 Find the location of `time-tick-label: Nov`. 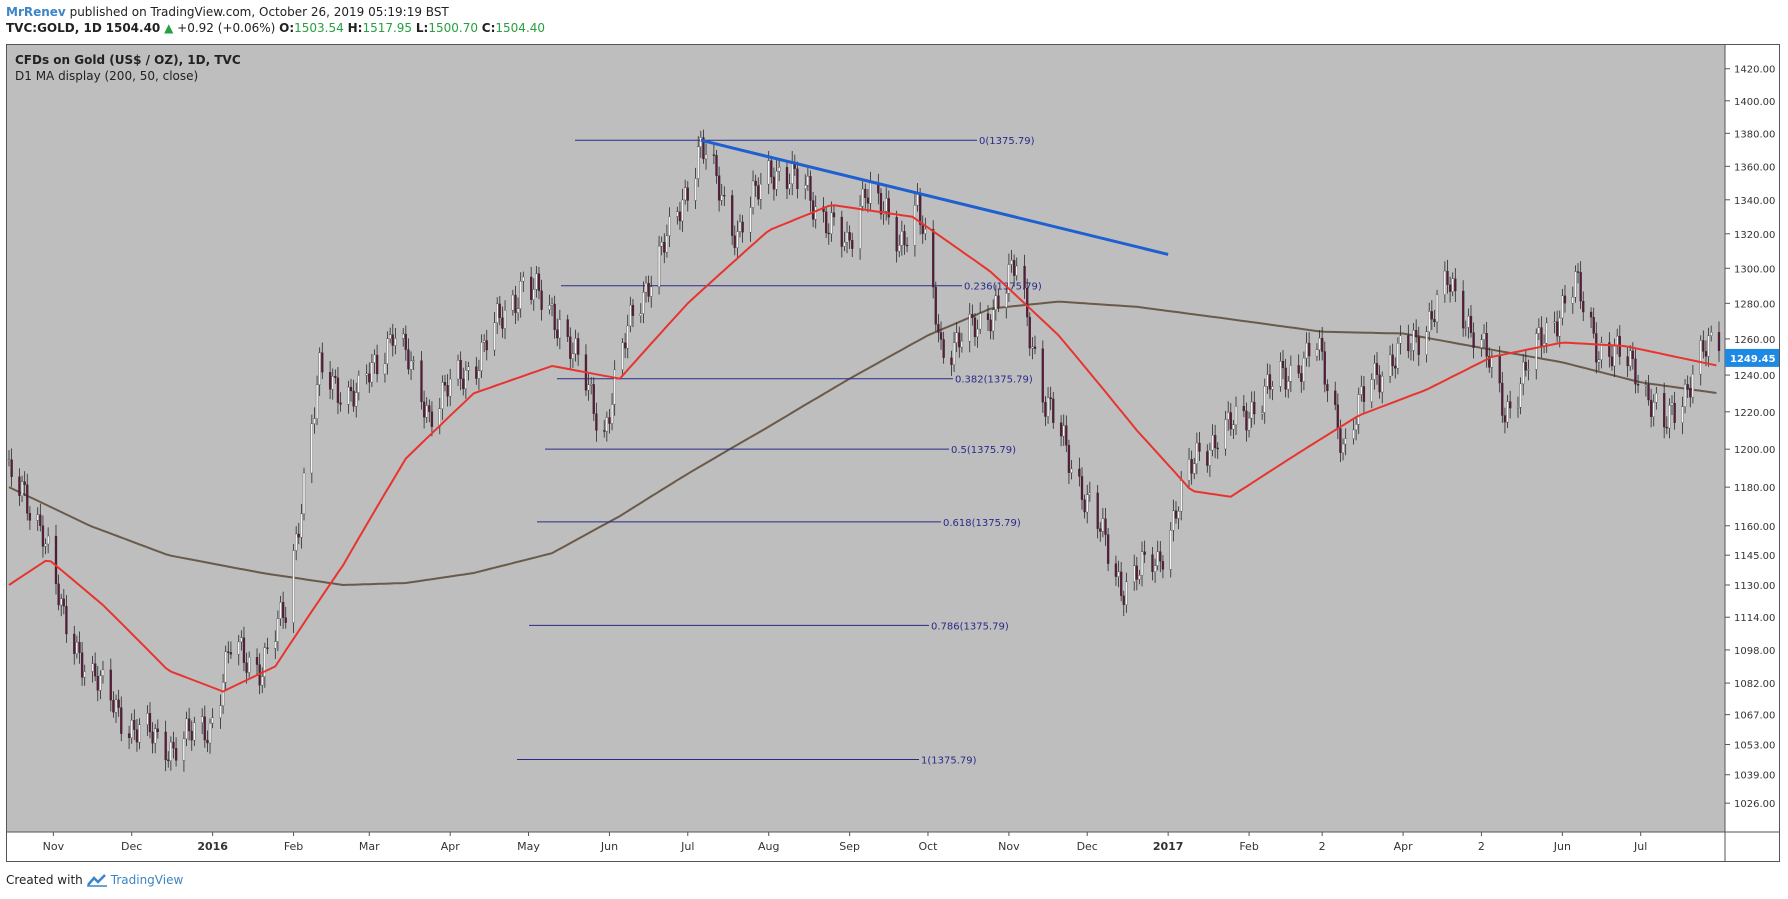

time-tick-label: Nov is located at coordinates (1009, 846).